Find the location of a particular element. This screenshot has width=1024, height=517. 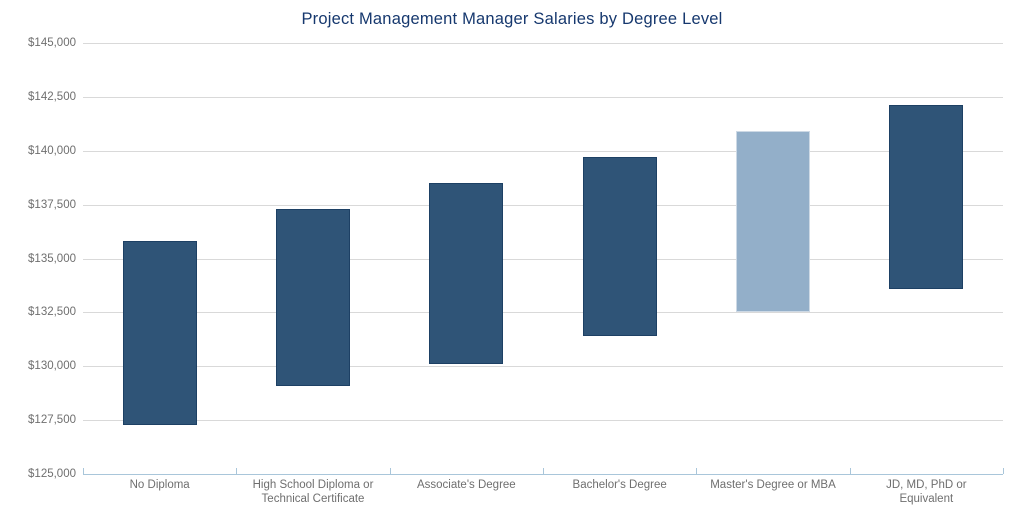

y-axis-tick-label: $130,000 is located at coordinates (52, 366).